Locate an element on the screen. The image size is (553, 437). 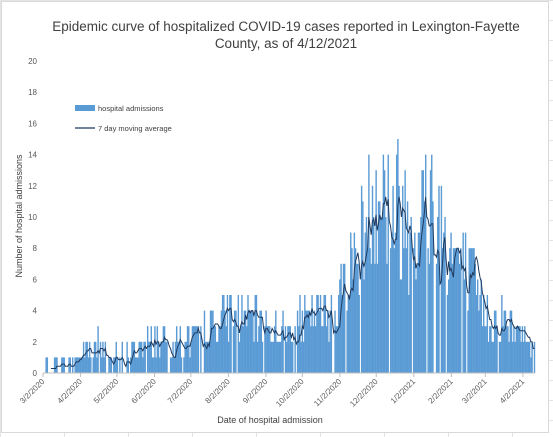
y-tick-label: 6 is located at coordinates (35, 279).